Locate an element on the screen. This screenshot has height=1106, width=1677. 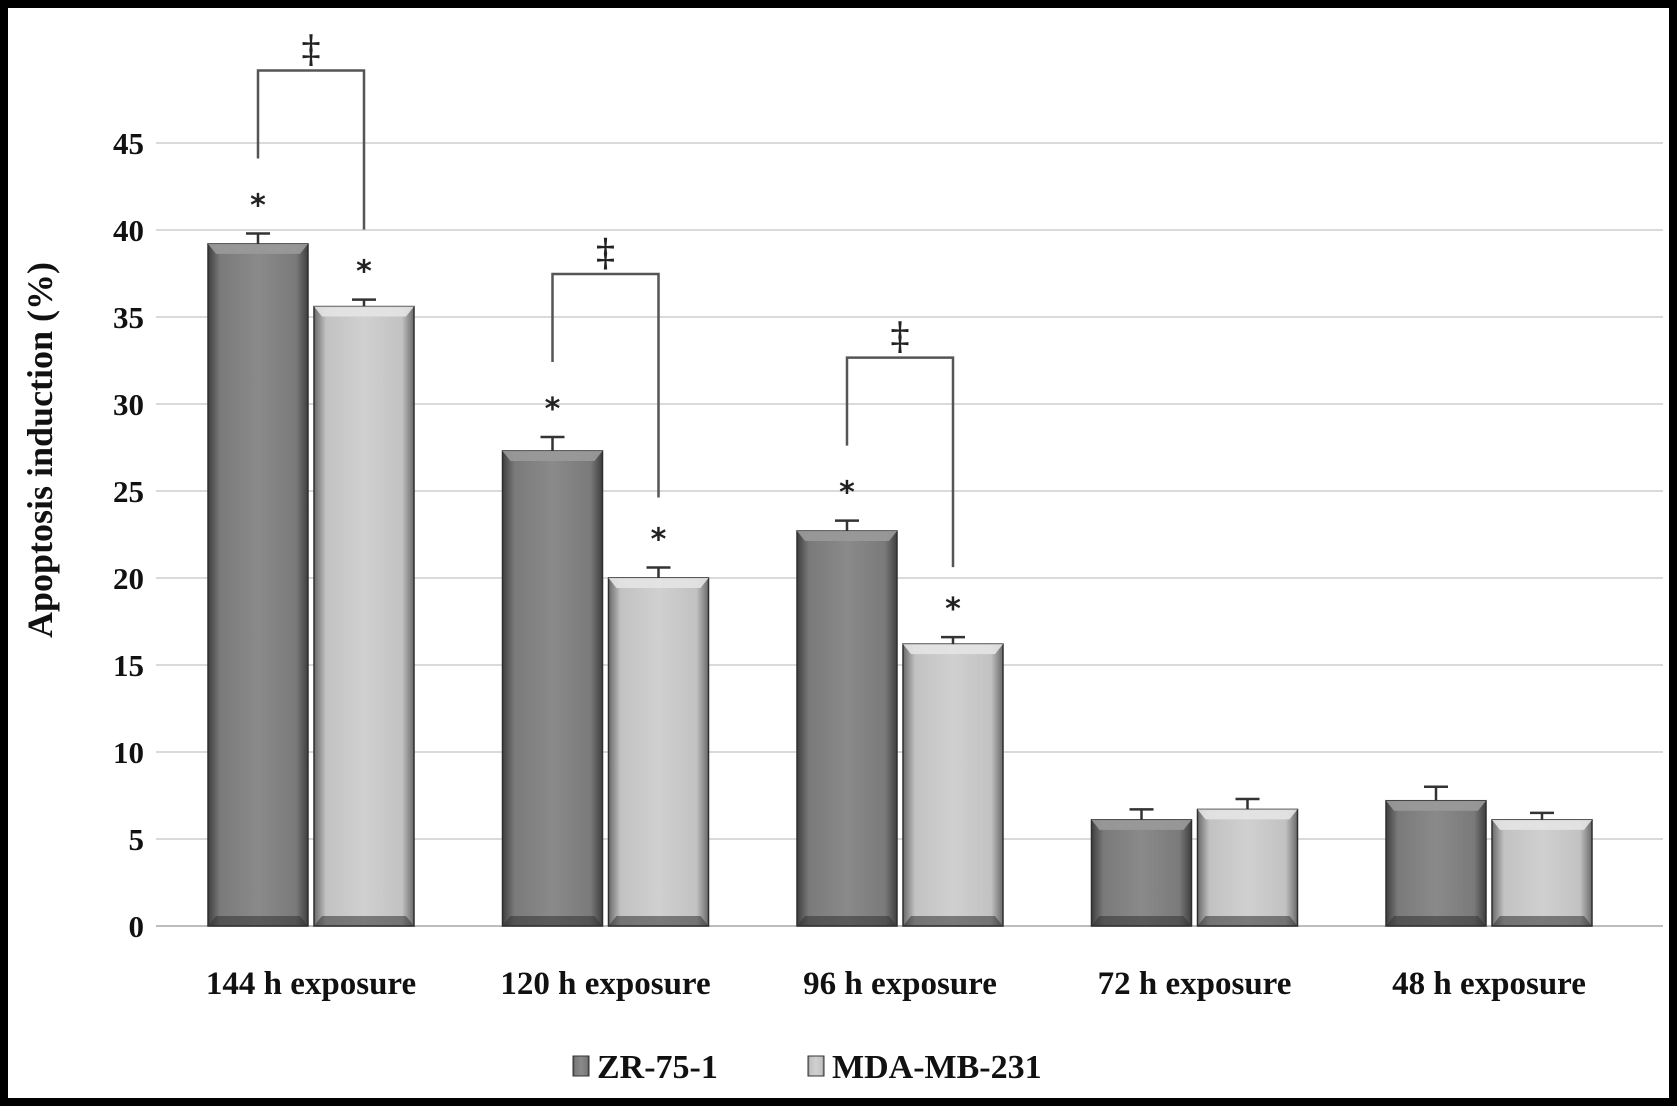
y-tick-label: 10 is located at coordinates (128, 752).